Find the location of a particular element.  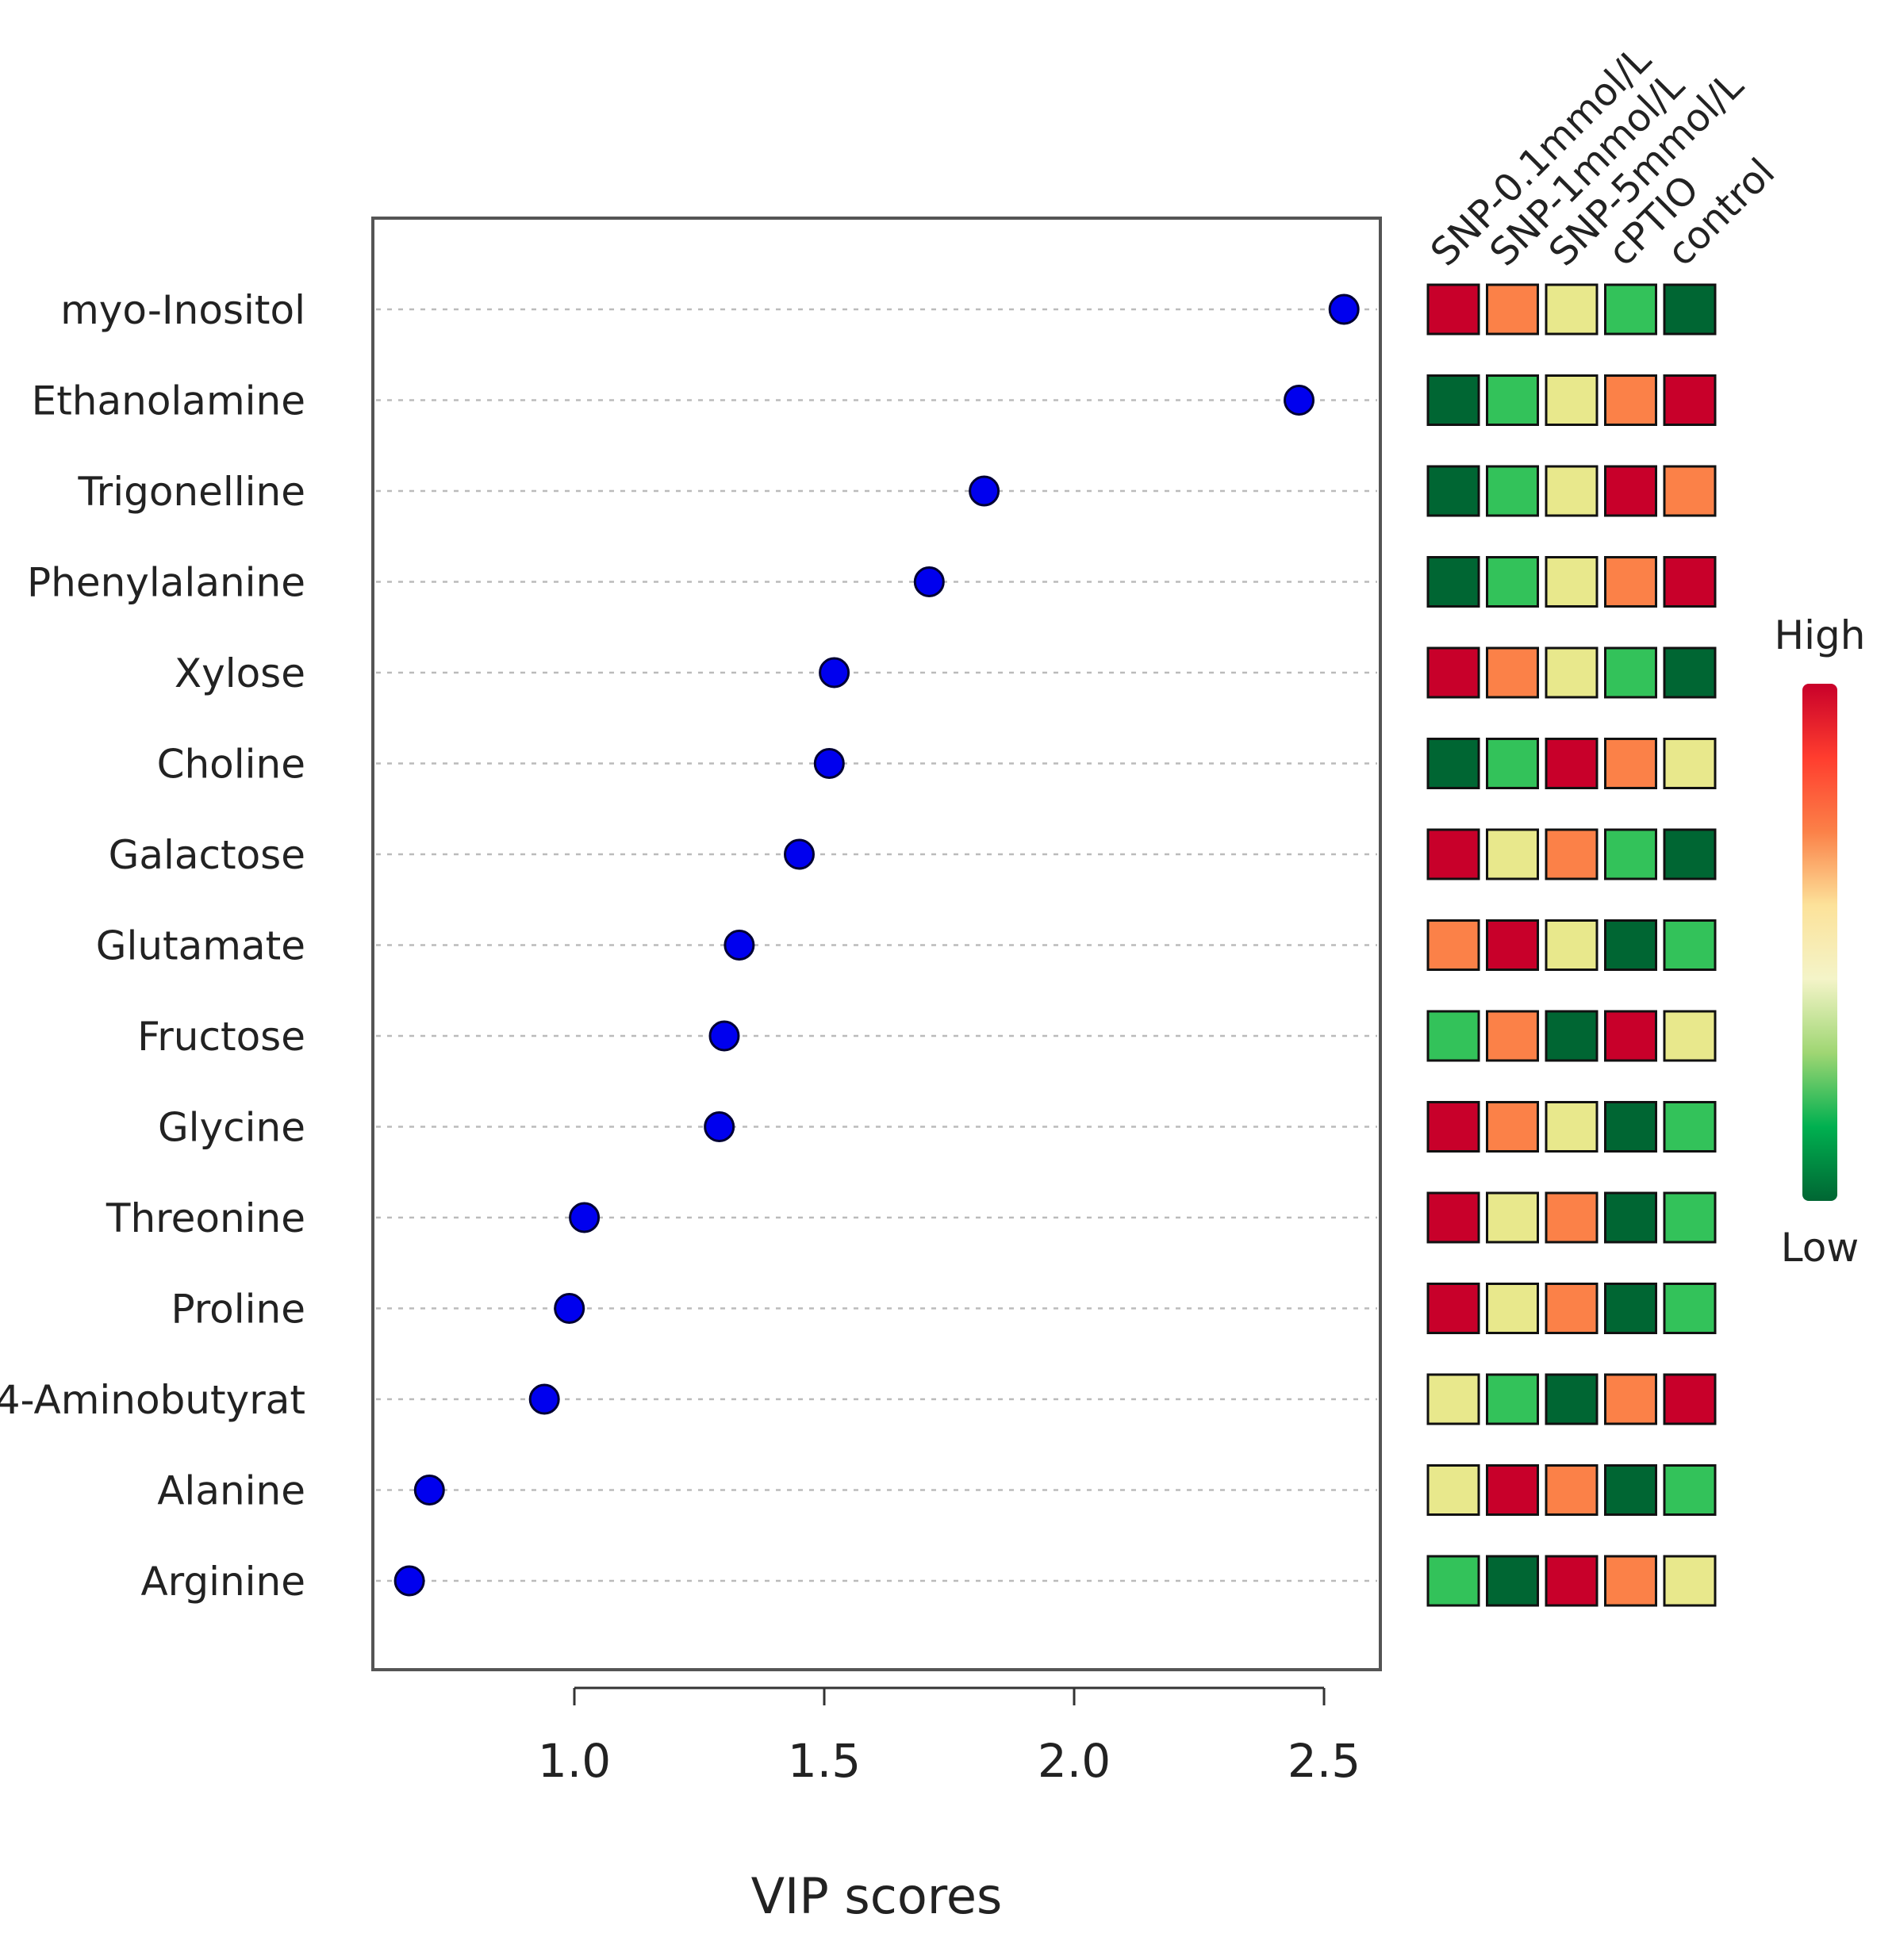

x-tick-label: 2.0 is located at coordinates (1074, 1761).